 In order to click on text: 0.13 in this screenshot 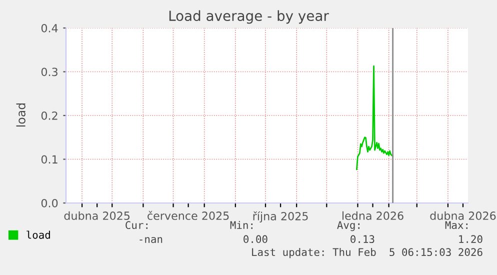, I will do `click(362, 239)`.